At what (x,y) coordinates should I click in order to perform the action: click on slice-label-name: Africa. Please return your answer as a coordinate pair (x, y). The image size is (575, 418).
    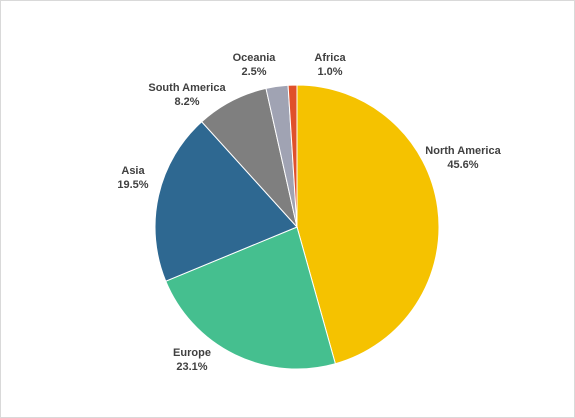
    Looking at the image, I should click on (330, 58).